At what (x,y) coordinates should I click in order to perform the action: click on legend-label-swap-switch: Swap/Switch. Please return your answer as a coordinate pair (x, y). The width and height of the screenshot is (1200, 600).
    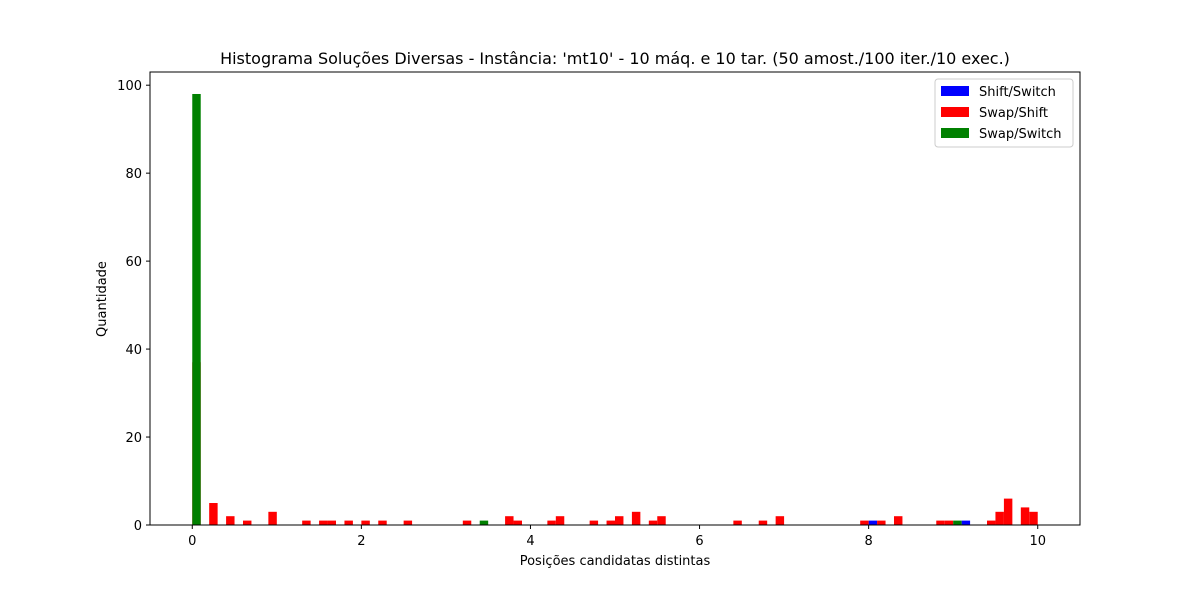
    Looking at the image, I should click on (1020, 134).